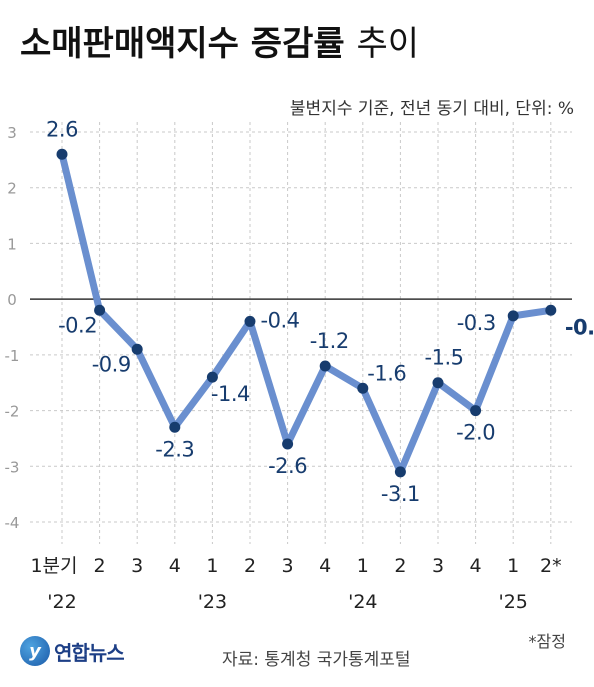 The width and height of the screenshot is (594, 687). Describe the element at coordinates (12, 356) in the screenshot. I see `y-tick-label: -1` at that location.